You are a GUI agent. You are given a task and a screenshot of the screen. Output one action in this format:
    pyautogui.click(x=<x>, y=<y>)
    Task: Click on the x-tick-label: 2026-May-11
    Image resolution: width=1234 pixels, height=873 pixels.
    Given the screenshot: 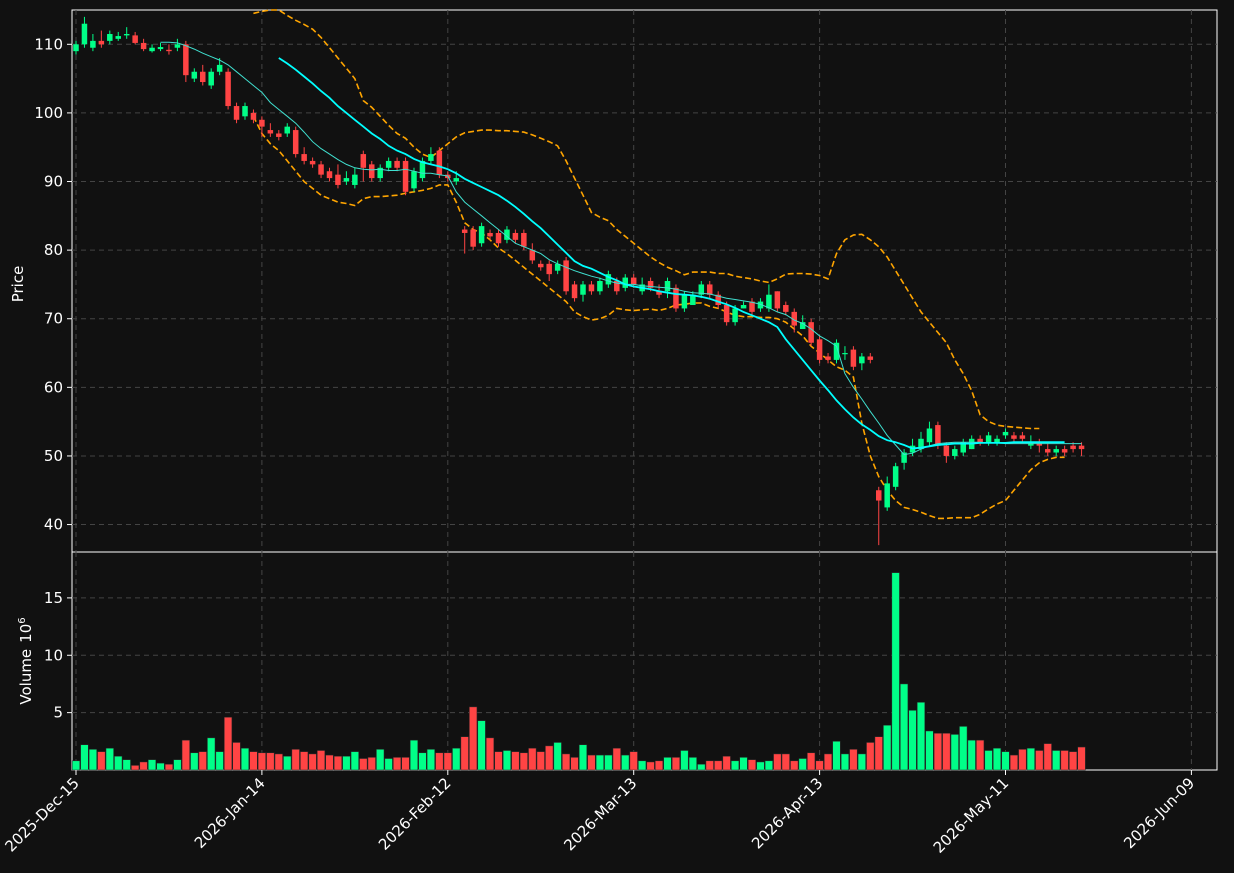 What is the action you would take?
    pyautogui.click(x=971, y=815)
    